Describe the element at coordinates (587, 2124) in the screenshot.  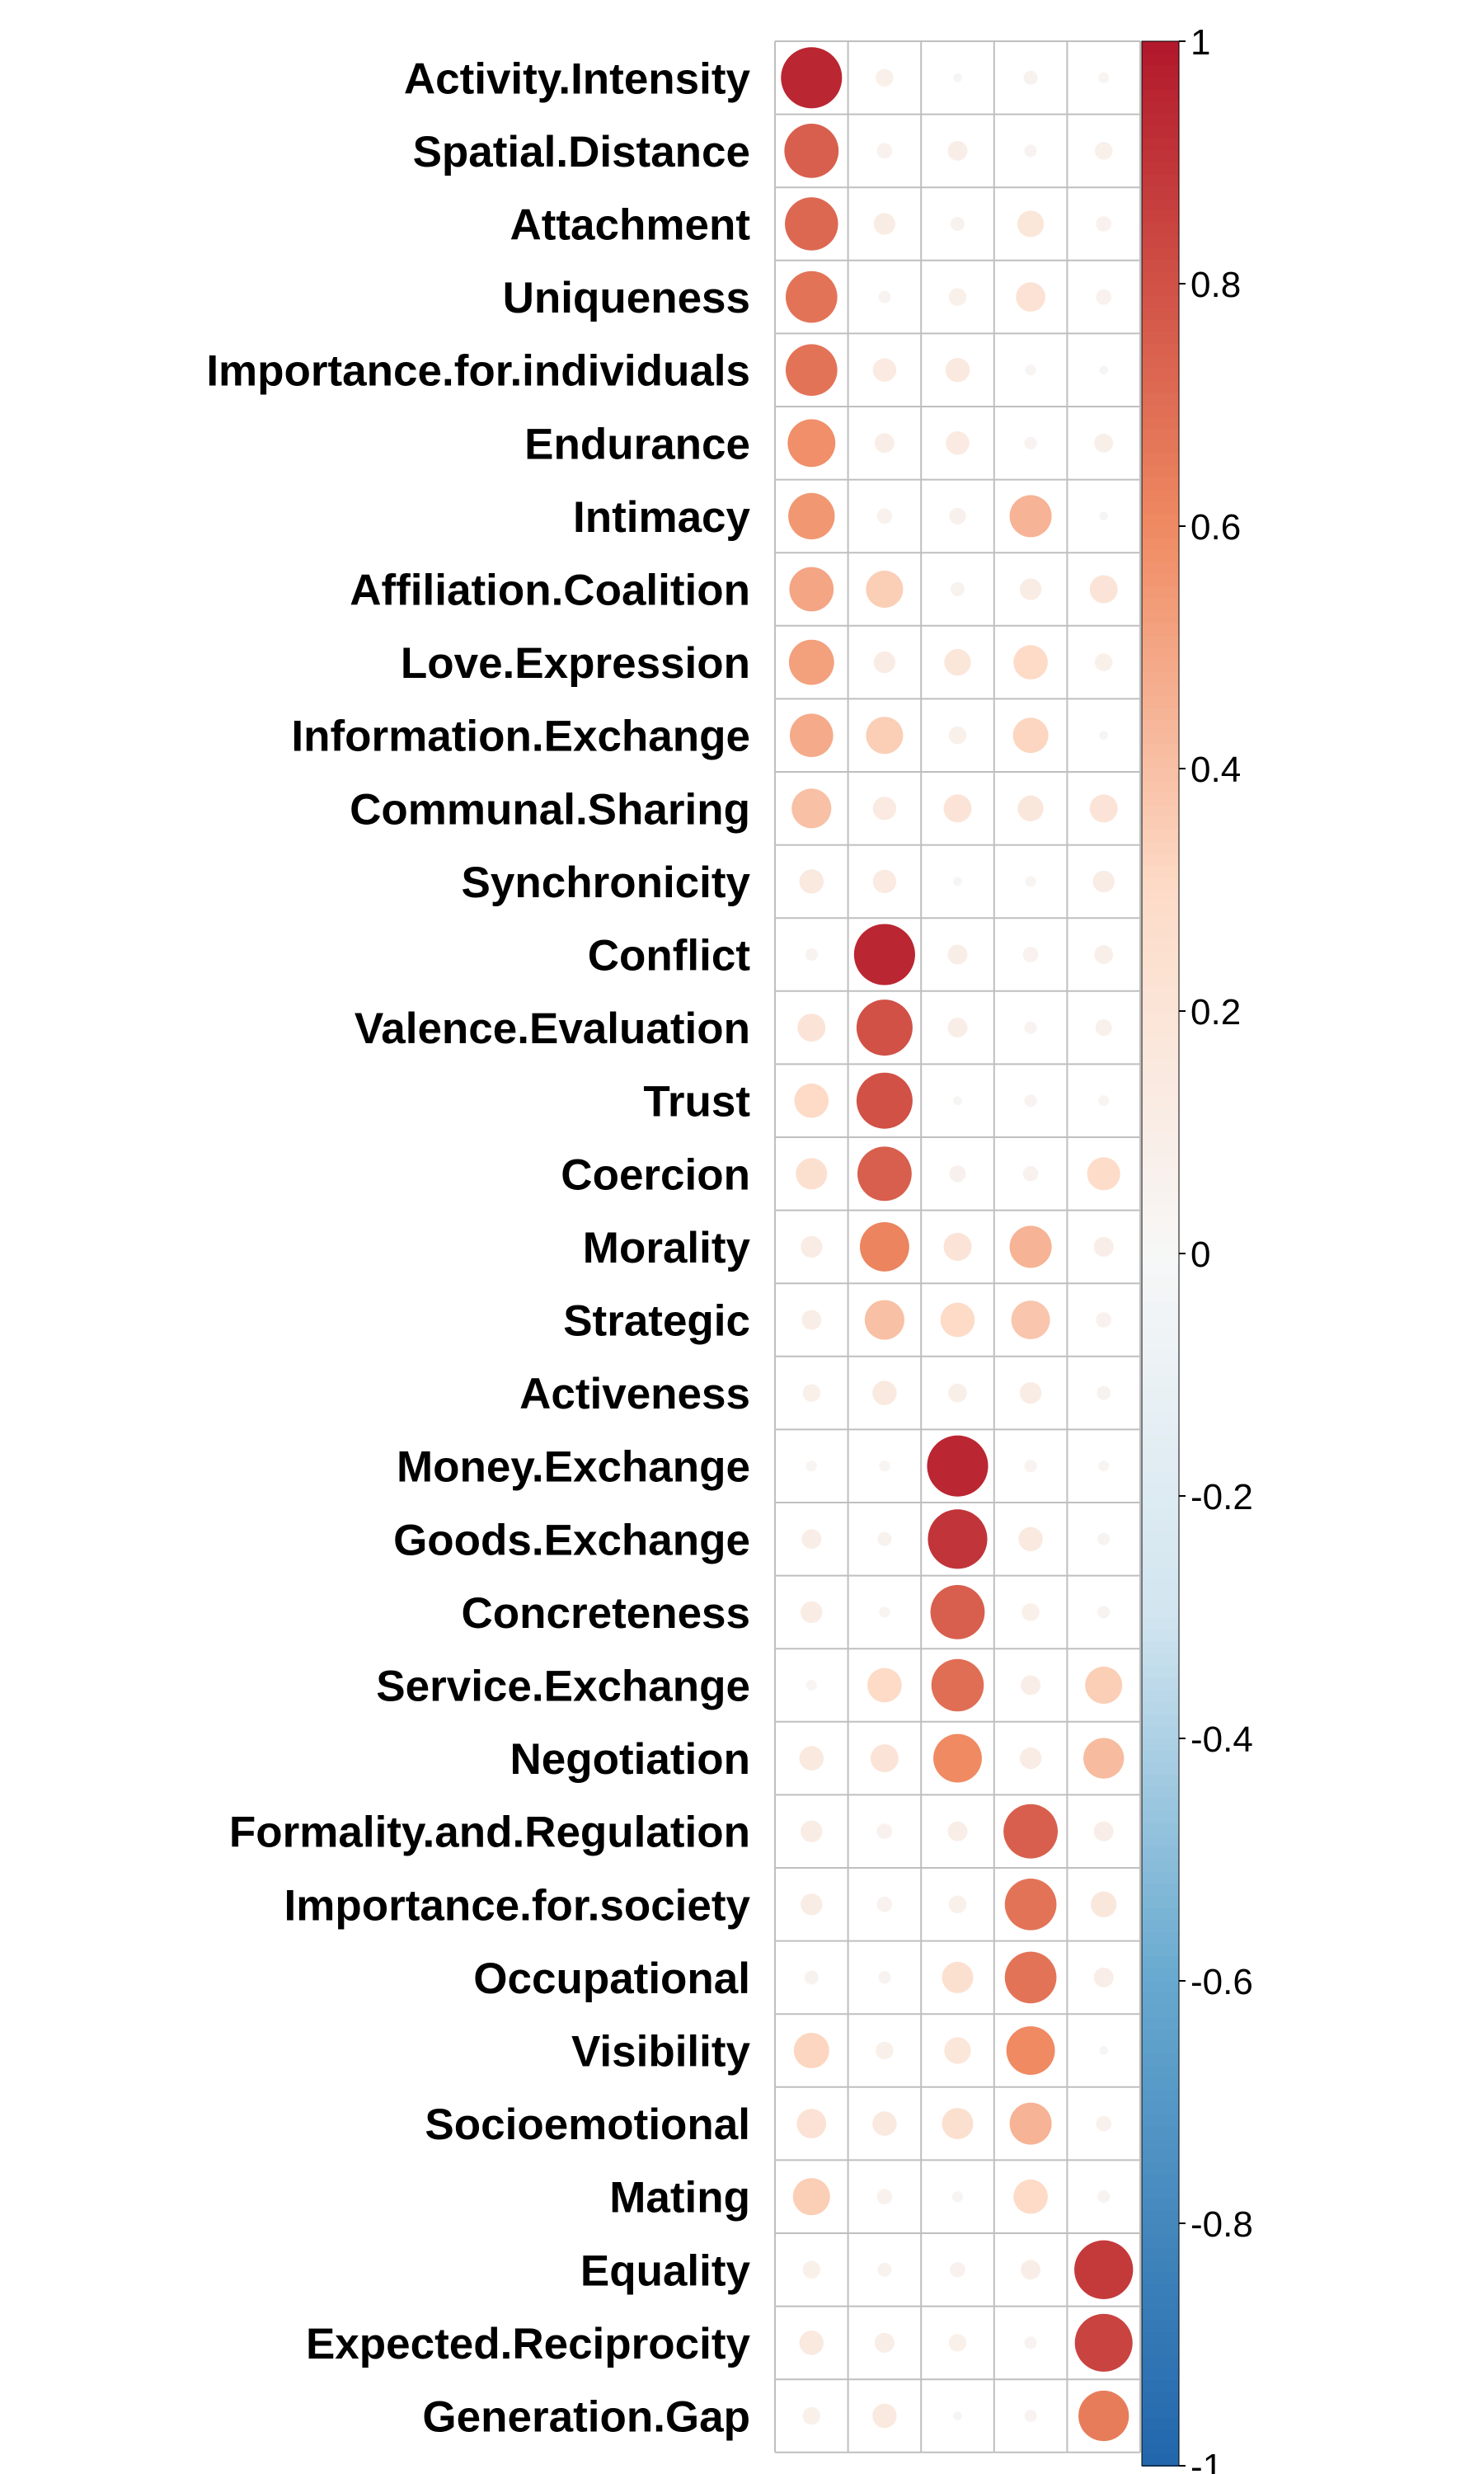
I see `row-label: Socioemotional` at that location.